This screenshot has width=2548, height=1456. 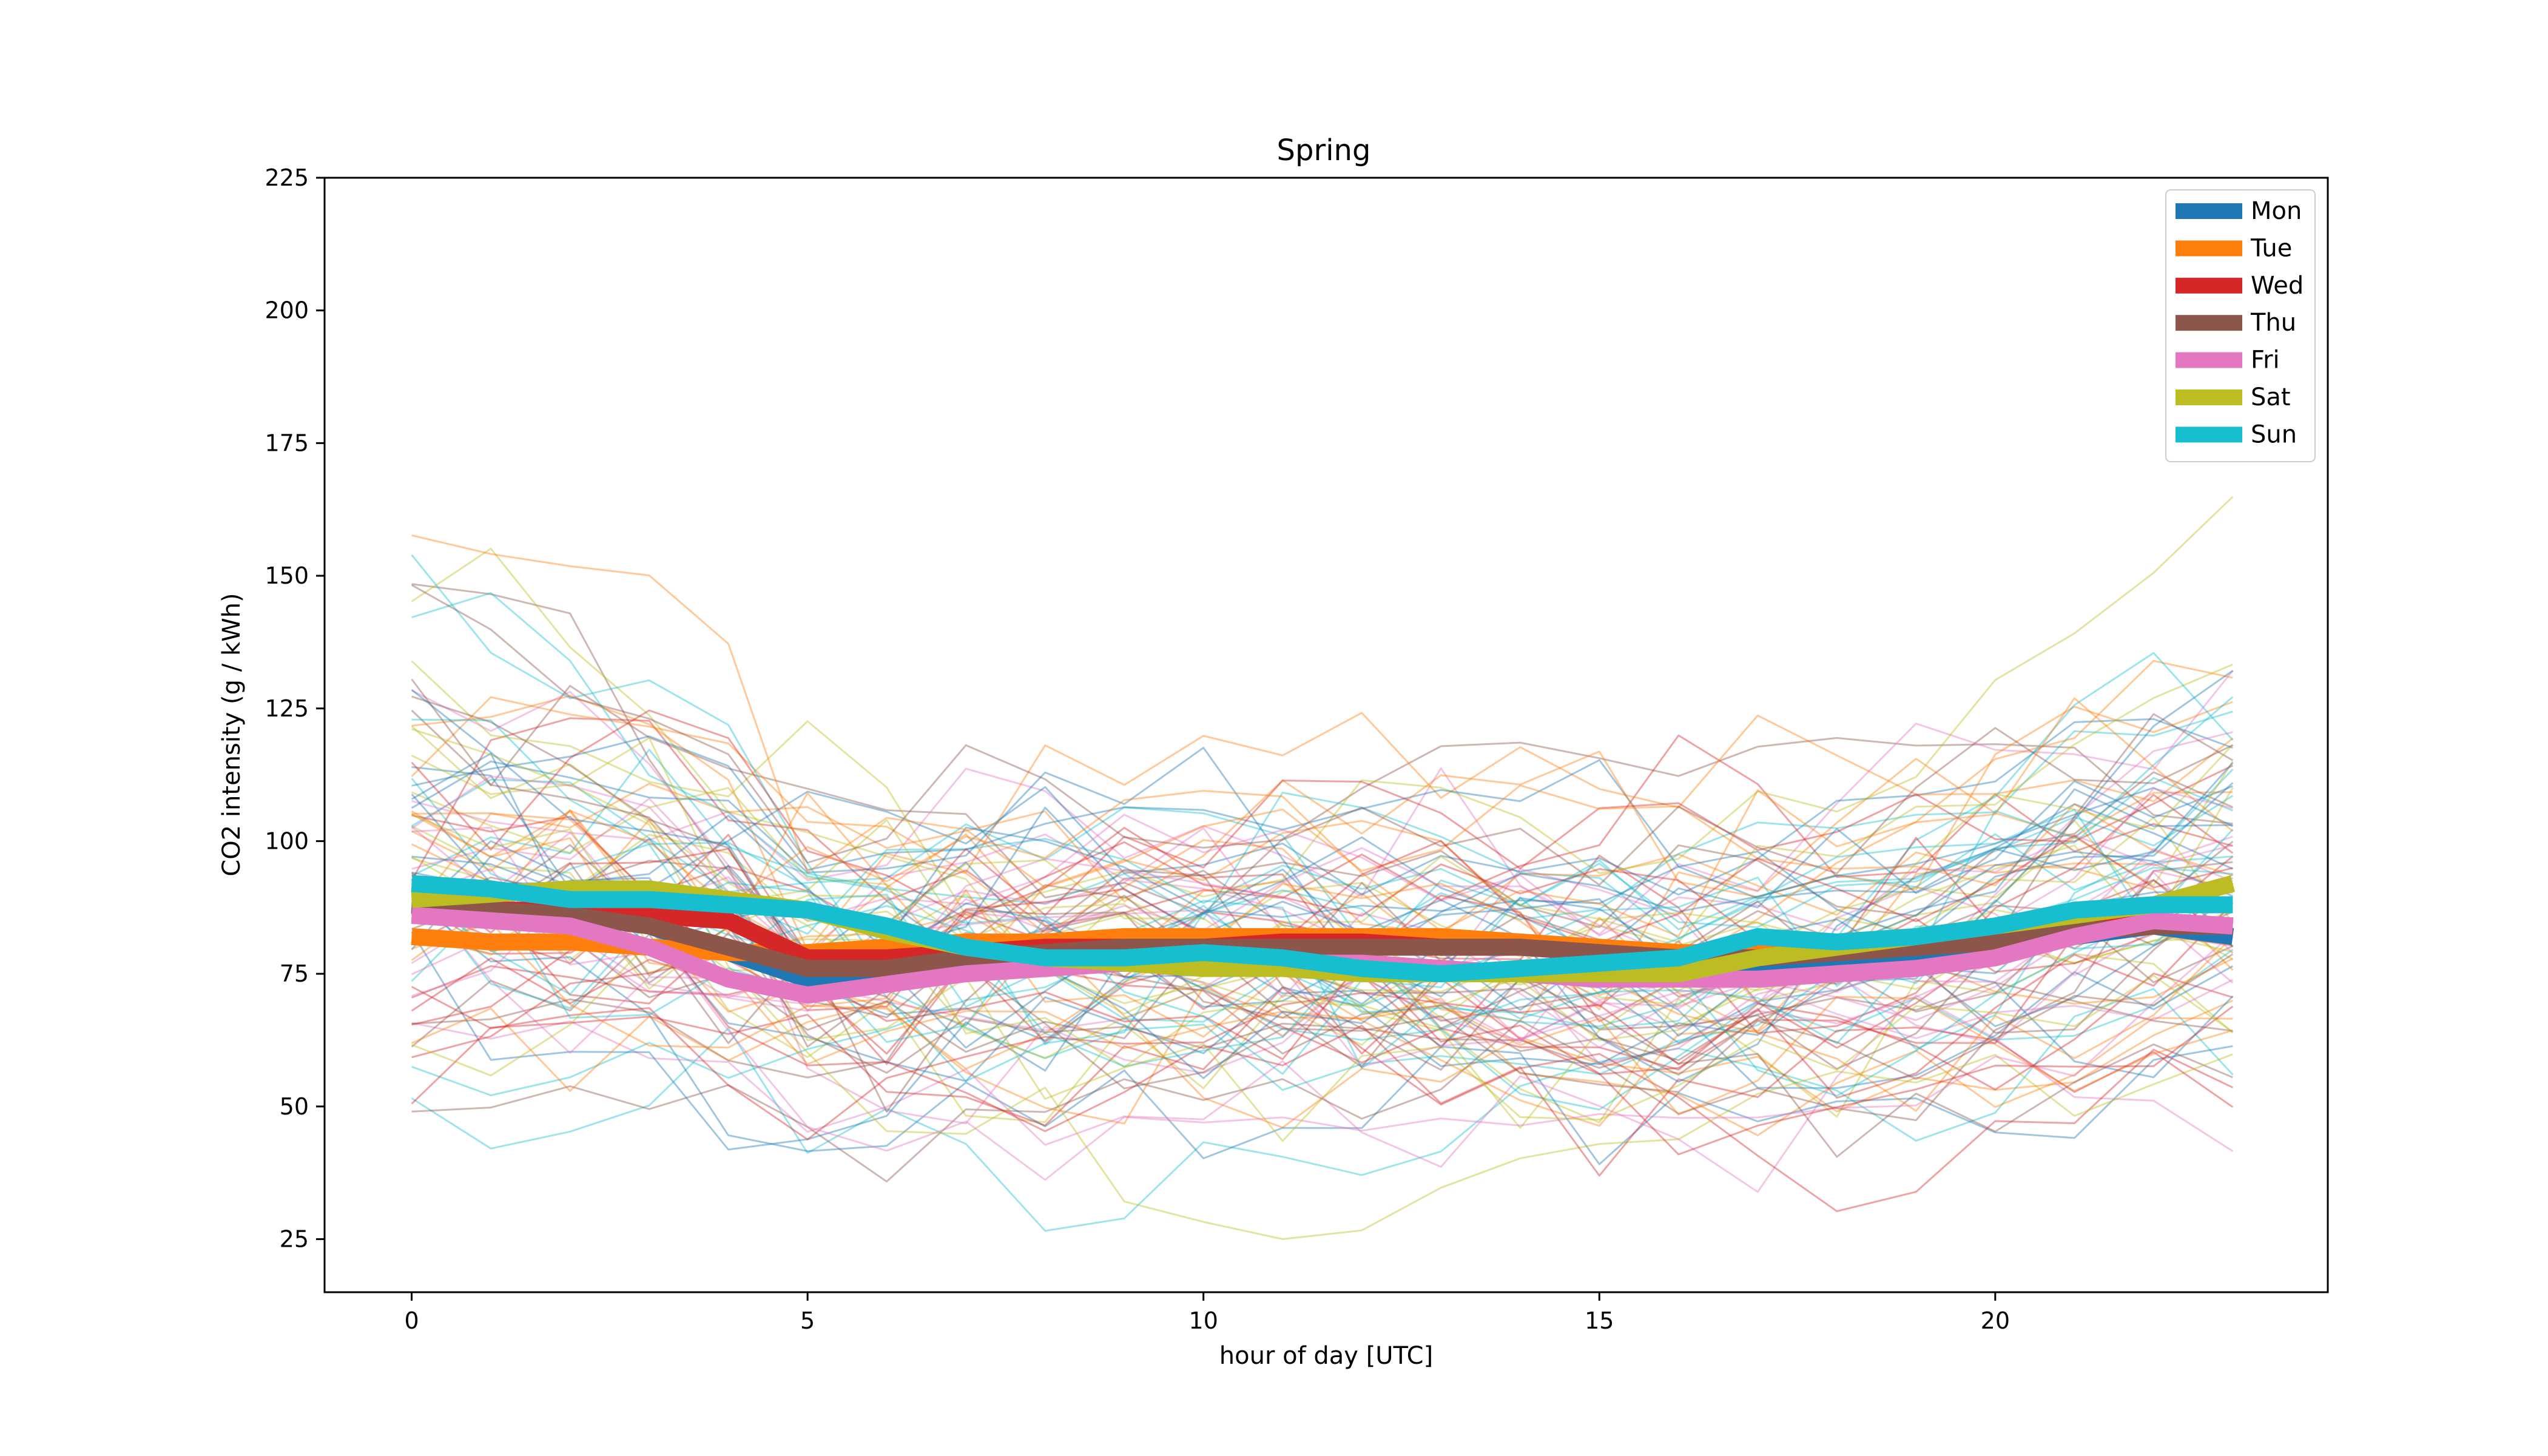 What do you see at coordinates (2209, 360) in the screenshot?
I see `legend-swatch-fri` at bounding box center [2209, 360].